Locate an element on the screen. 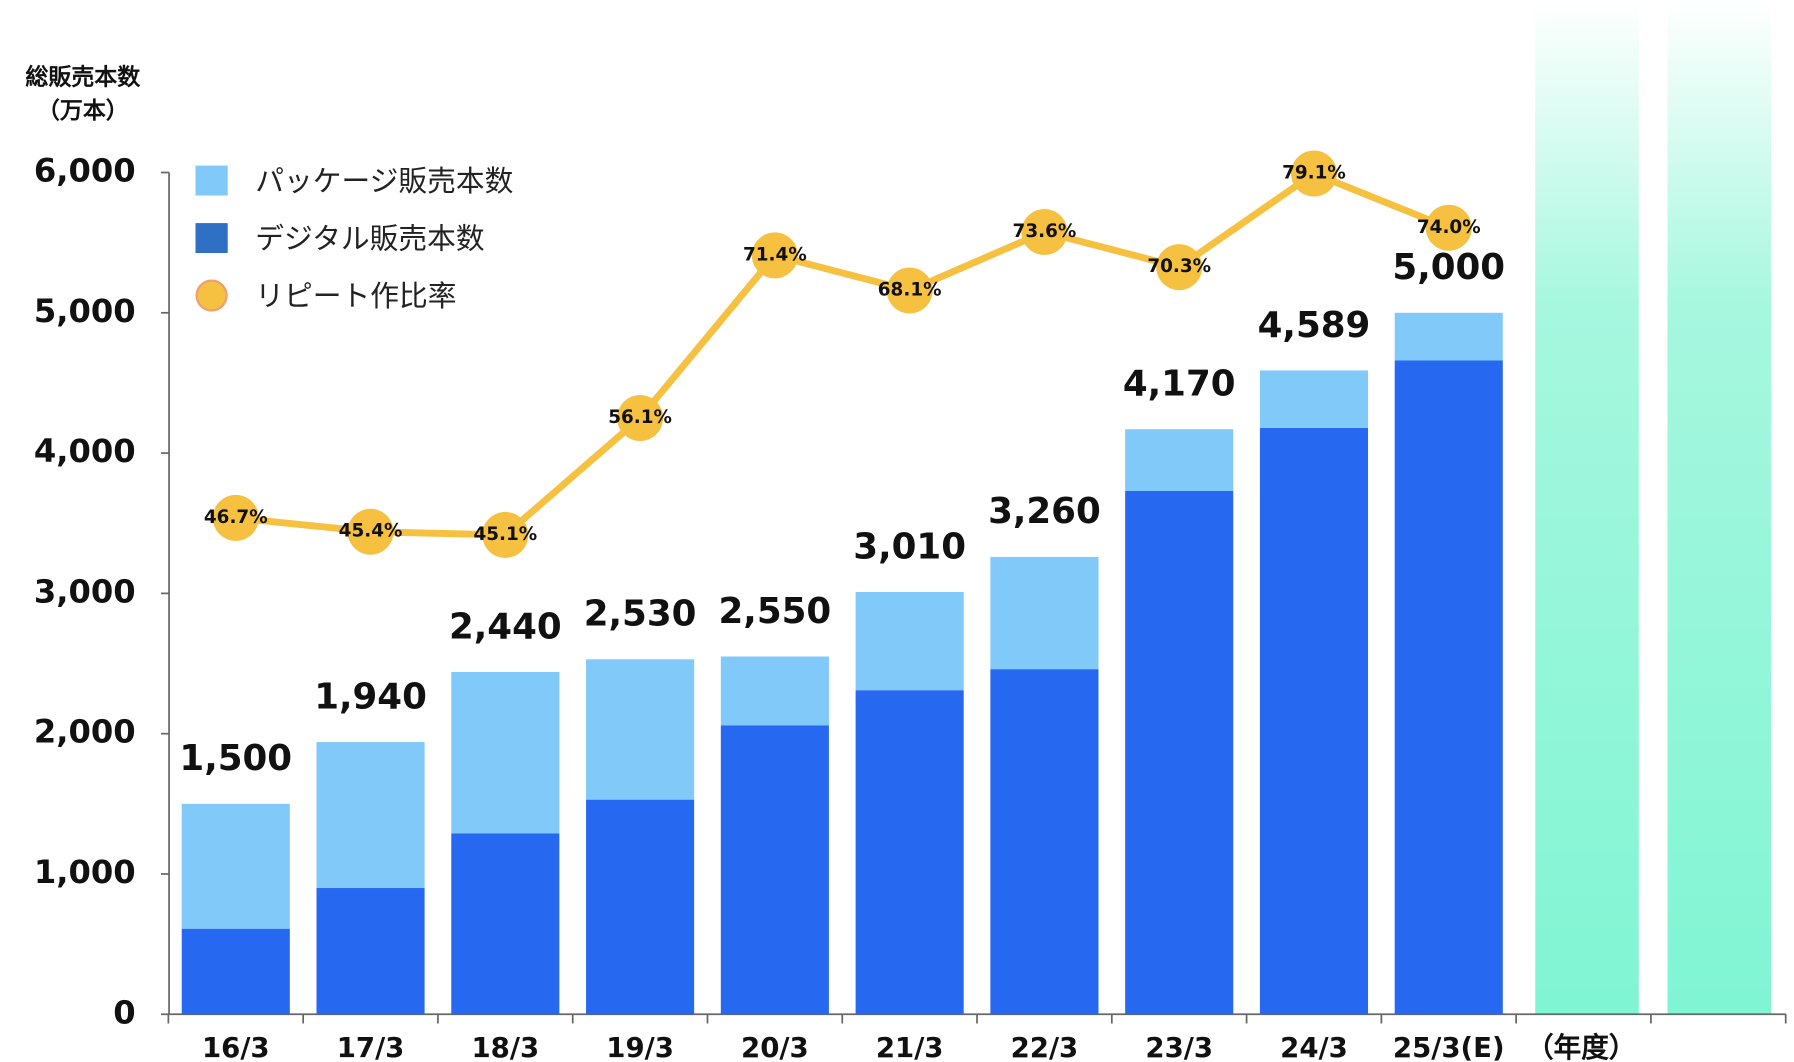 The width and height of the screenshot is (1794, 1062). total-label: 1,940 is located at coordinates (370, 696).